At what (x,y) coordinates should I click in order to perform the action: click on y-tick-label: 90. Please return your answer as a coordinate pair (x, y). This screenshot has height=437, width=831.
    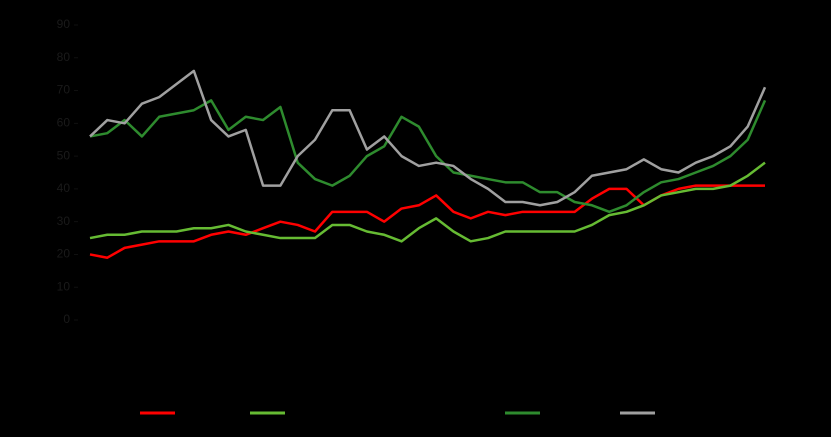
    Looking at the image, I should click on (64, 24).